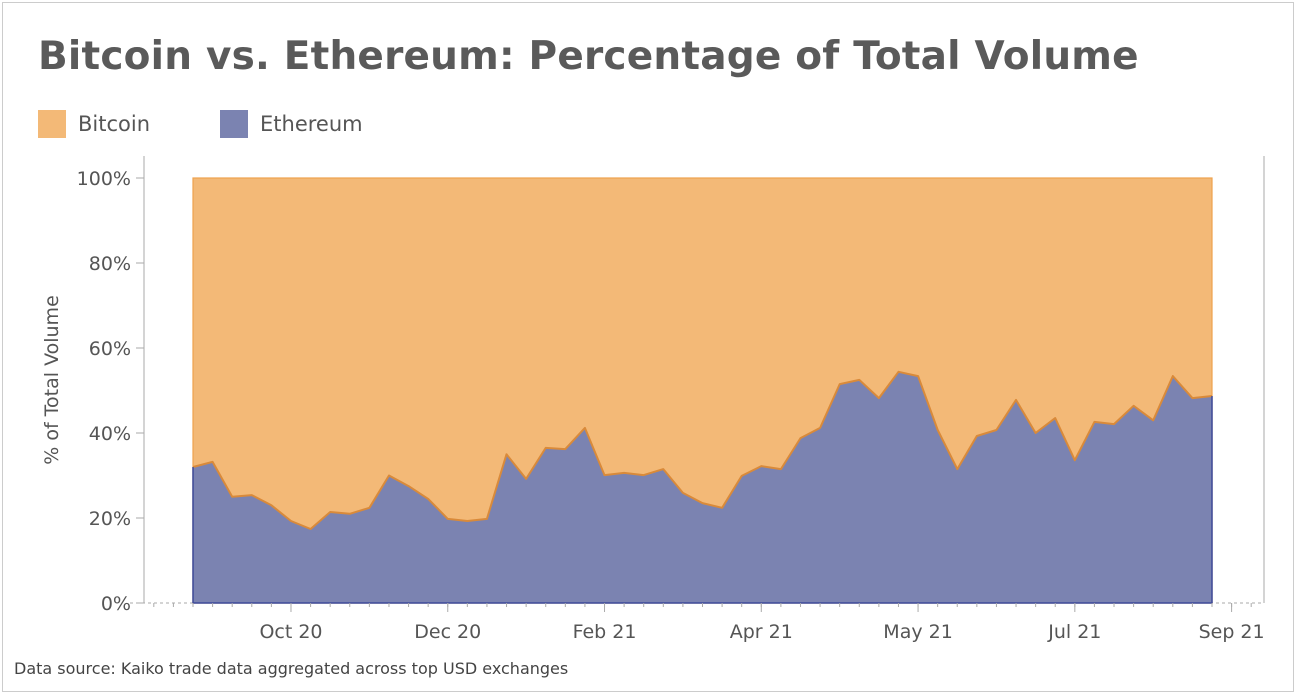 The image size is (1298, 696). I want to click on legend-label: Bitcoin, so click(114, 124).